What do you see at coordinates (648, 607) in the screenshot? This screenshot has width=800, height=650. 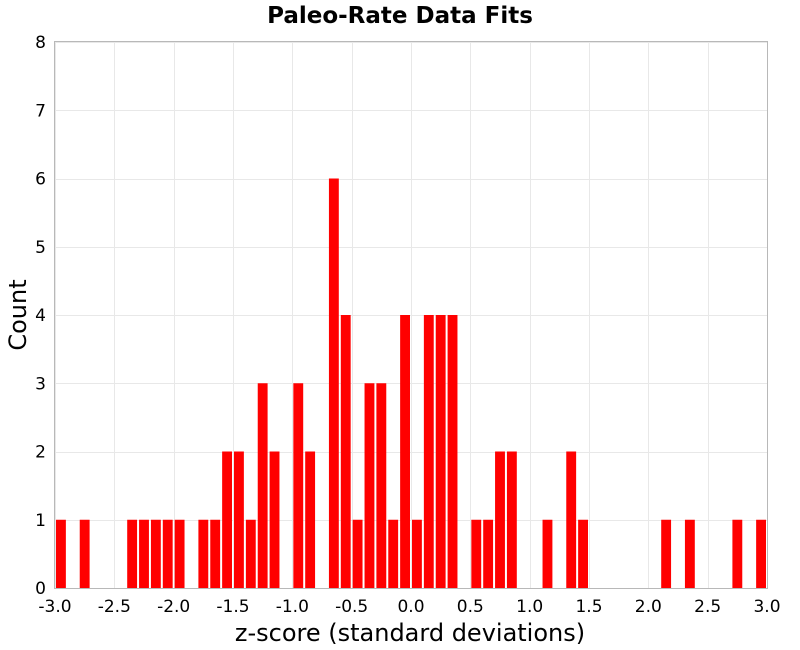 I see `x-tick-label: 2.0` at bounding box center [648, 607].